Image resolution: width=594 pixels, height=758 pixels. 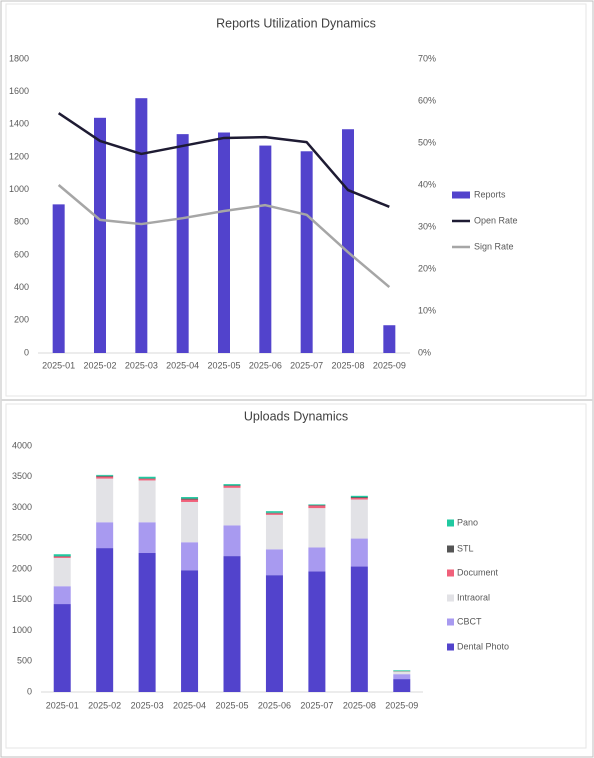 I want to click on y-tick-label: 400, so click(x=21, y=287).